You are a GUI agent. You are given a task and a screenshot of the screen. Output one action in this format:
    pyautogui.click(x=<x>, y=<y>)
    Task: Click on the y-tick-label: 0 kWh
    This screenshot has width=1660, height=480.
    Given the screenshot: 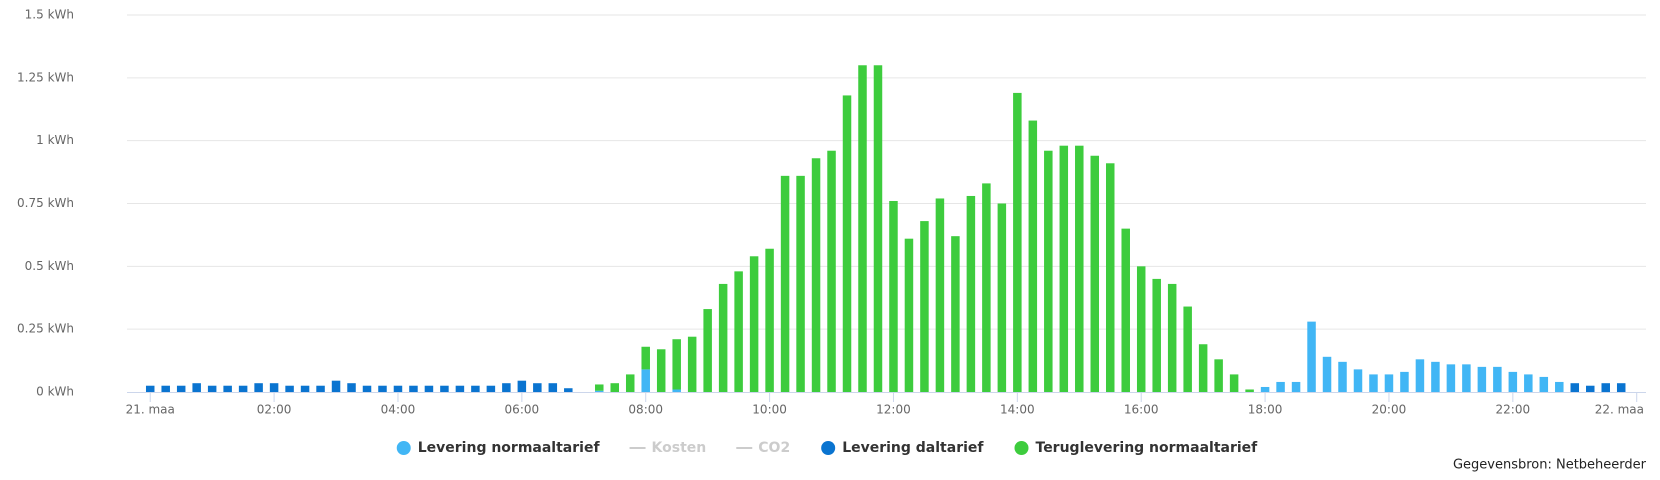 What is the action you would take?
    pyautogui.click(x=55, y=392)
    